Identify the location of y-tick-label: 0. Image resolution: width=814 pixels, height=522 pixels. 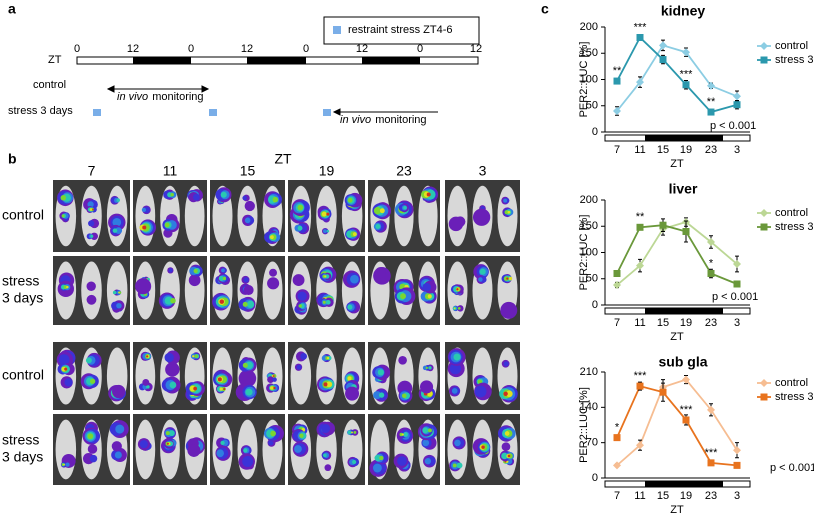
(595, 305).